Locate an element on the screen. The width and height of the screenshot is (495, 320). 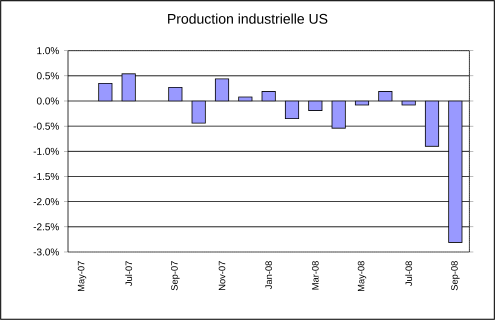
y-tick-label: -1.5% is located at coordinates (46, 176).